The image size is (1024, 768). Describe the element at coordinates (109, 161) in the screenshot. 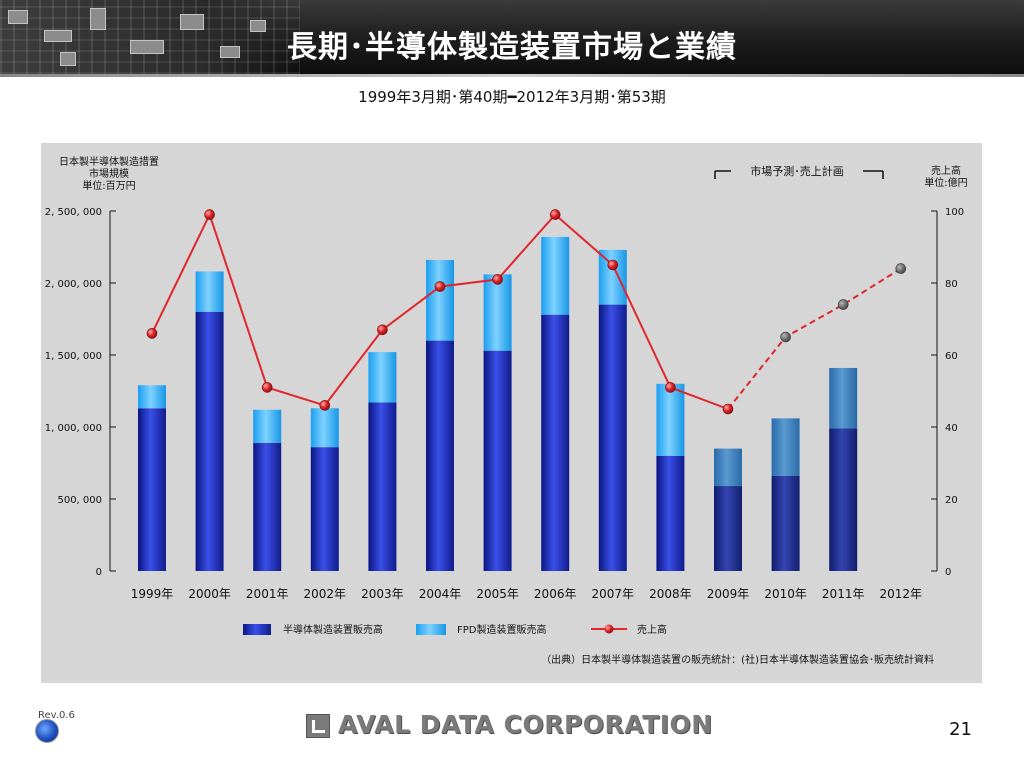

I see `left-axis-label-line1: 日本製半導体製造措置` at that location.